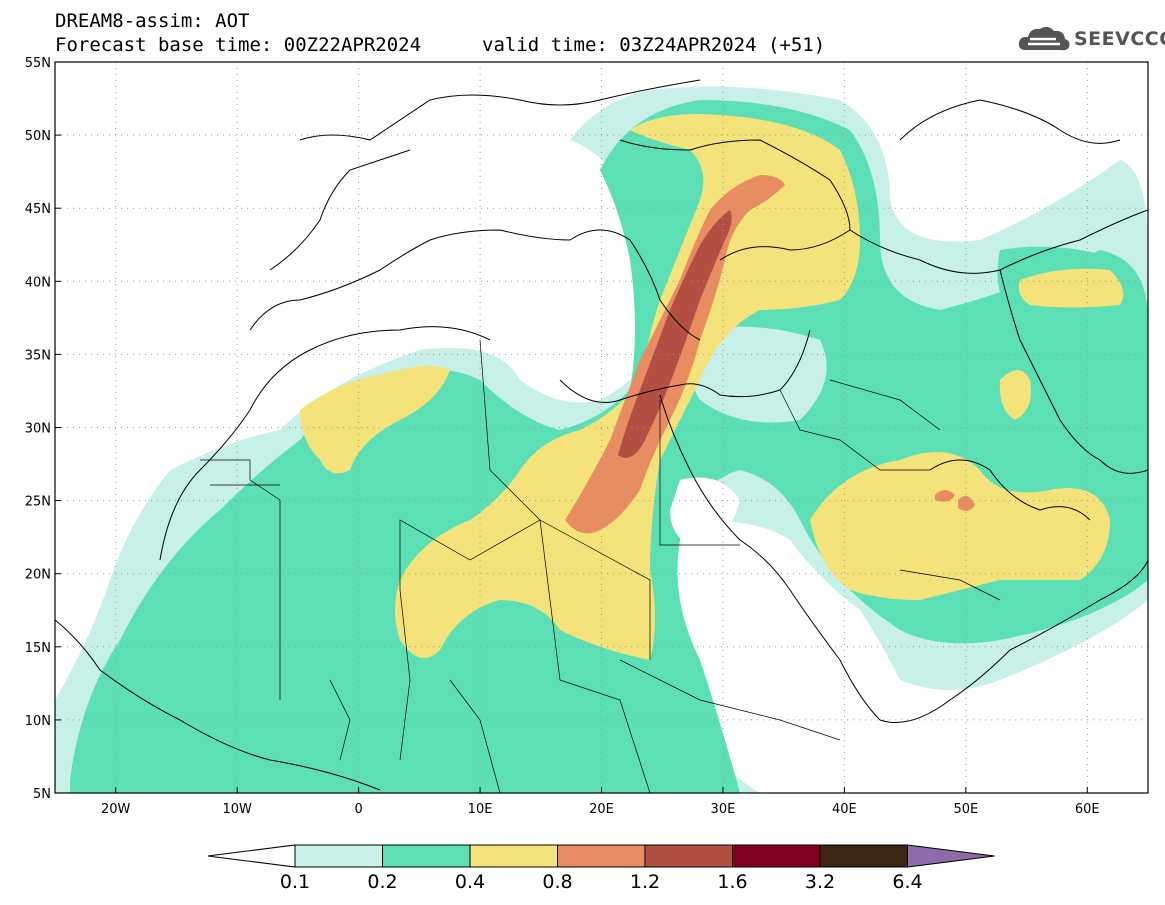 This screenshot has height=905, width=1165. What do you see at coordinates (480, 809) in the screenshot?
I see `lon-label: 10E` at bounding box center [480, 809].